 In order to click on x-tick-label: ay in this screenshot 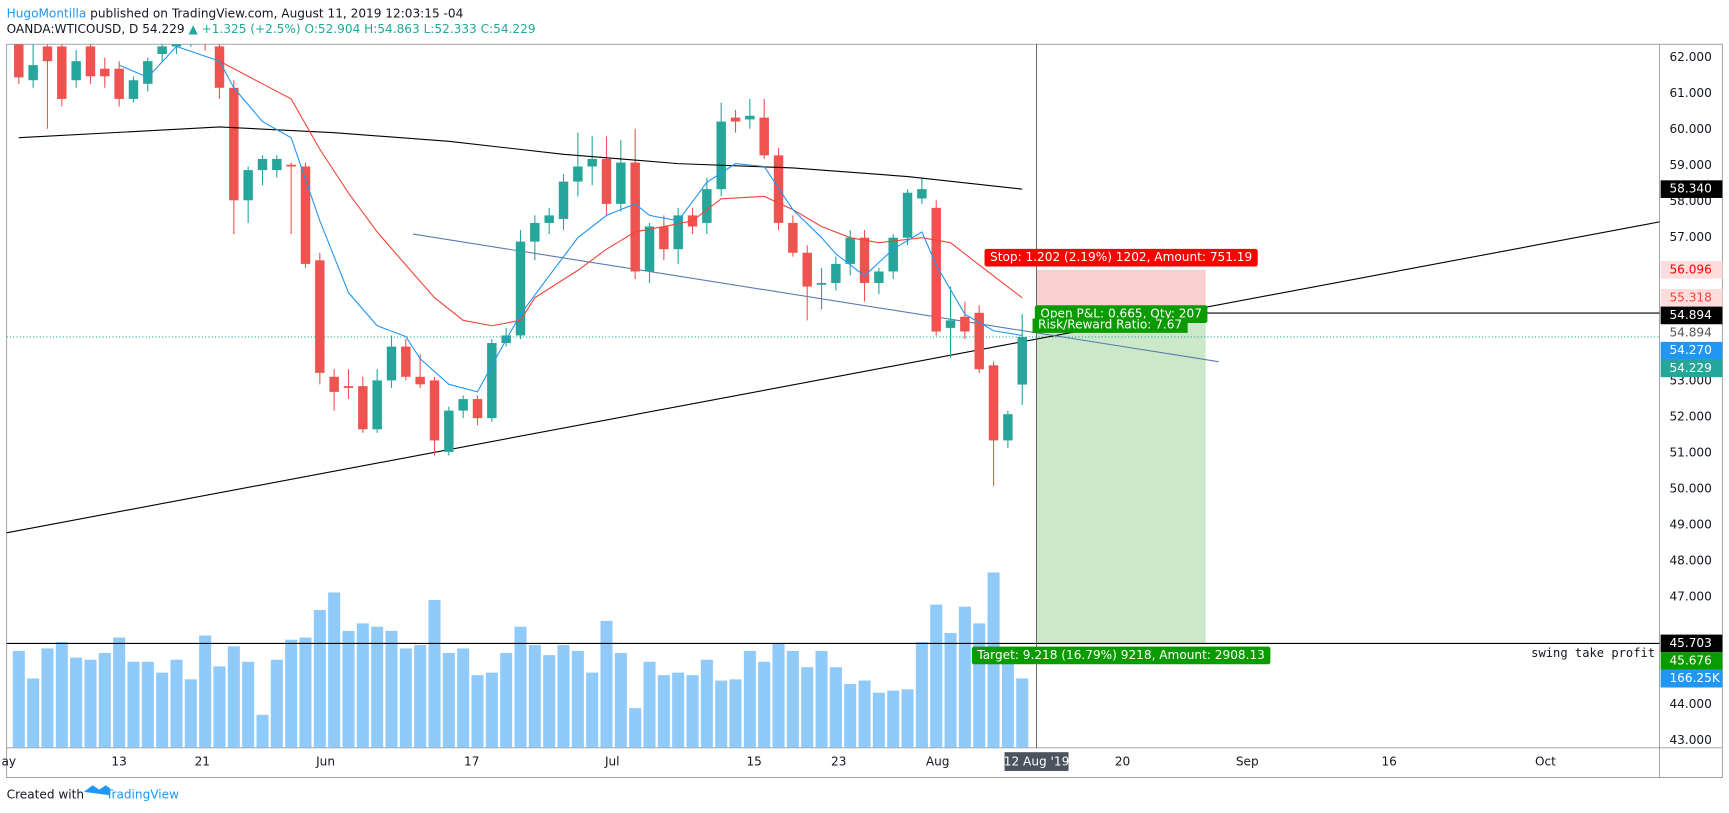, I will do `click(8, 762)`.